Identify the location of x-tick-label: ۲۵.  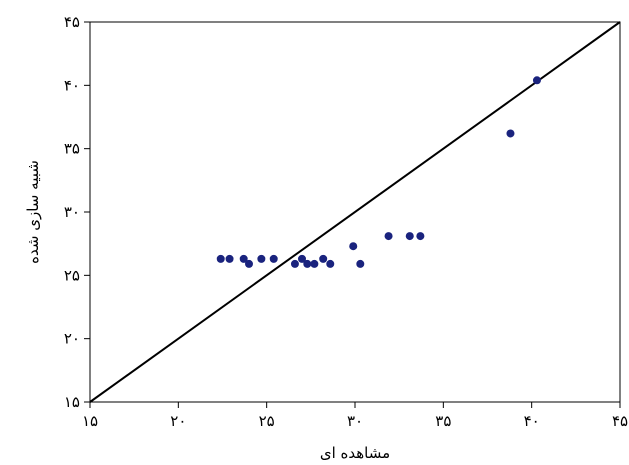
(267, 421).